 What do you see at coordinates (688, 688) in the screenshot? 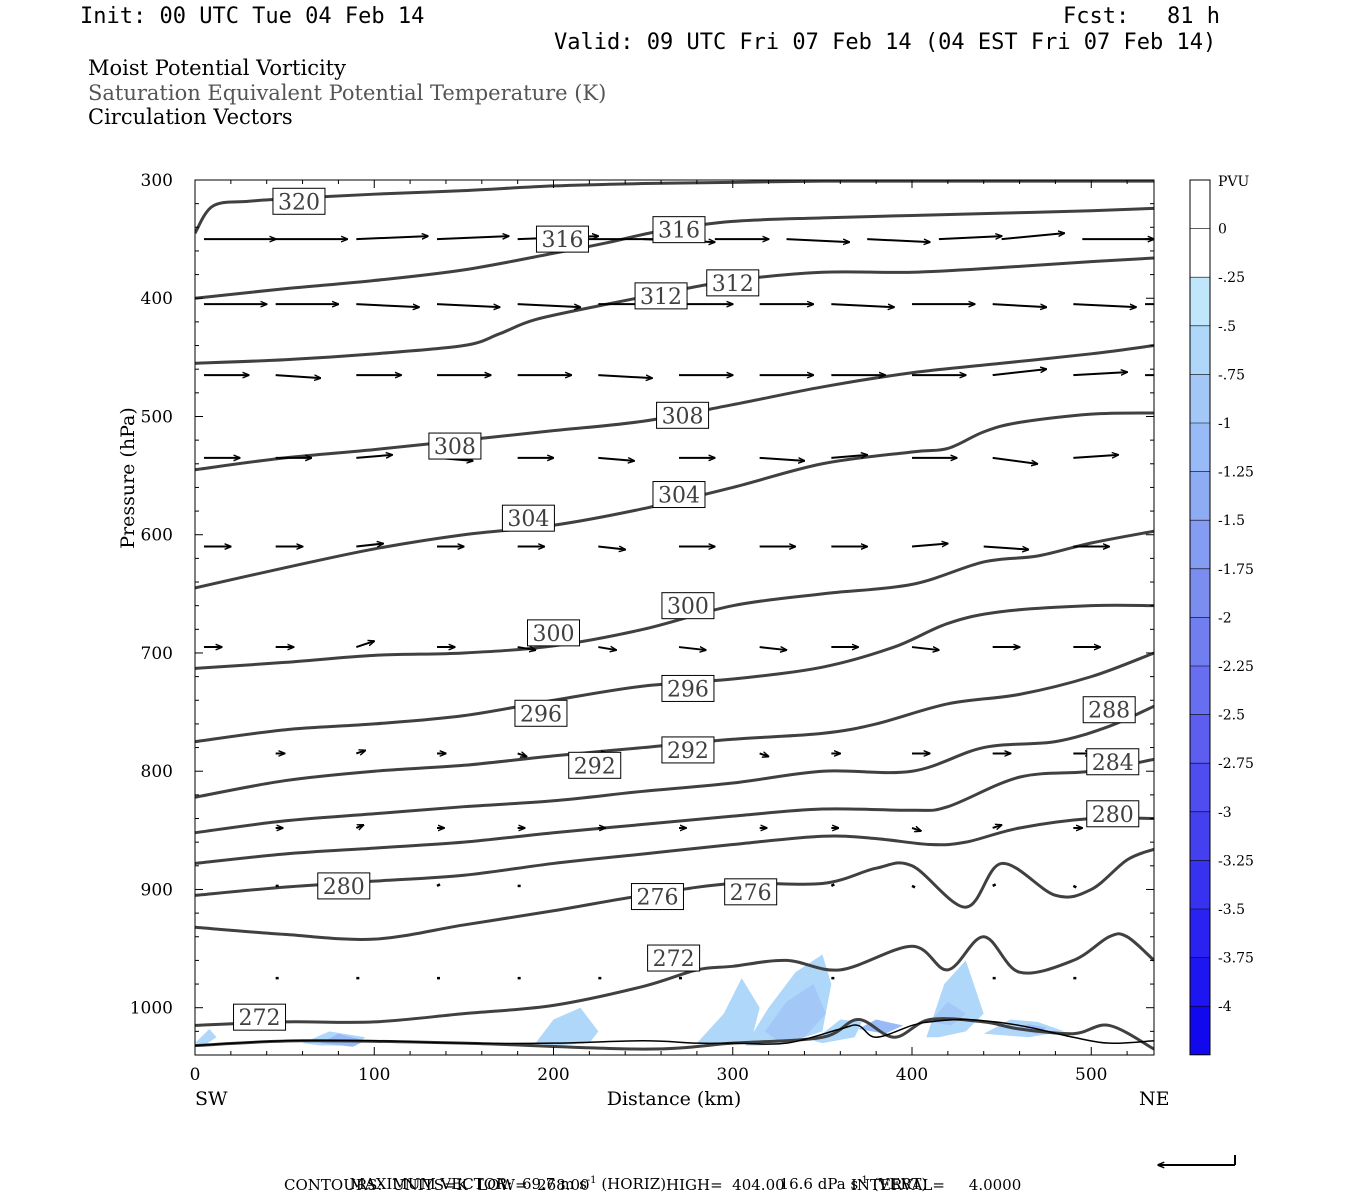
I see `contour-label: 296` at bounding box center [688, 688].